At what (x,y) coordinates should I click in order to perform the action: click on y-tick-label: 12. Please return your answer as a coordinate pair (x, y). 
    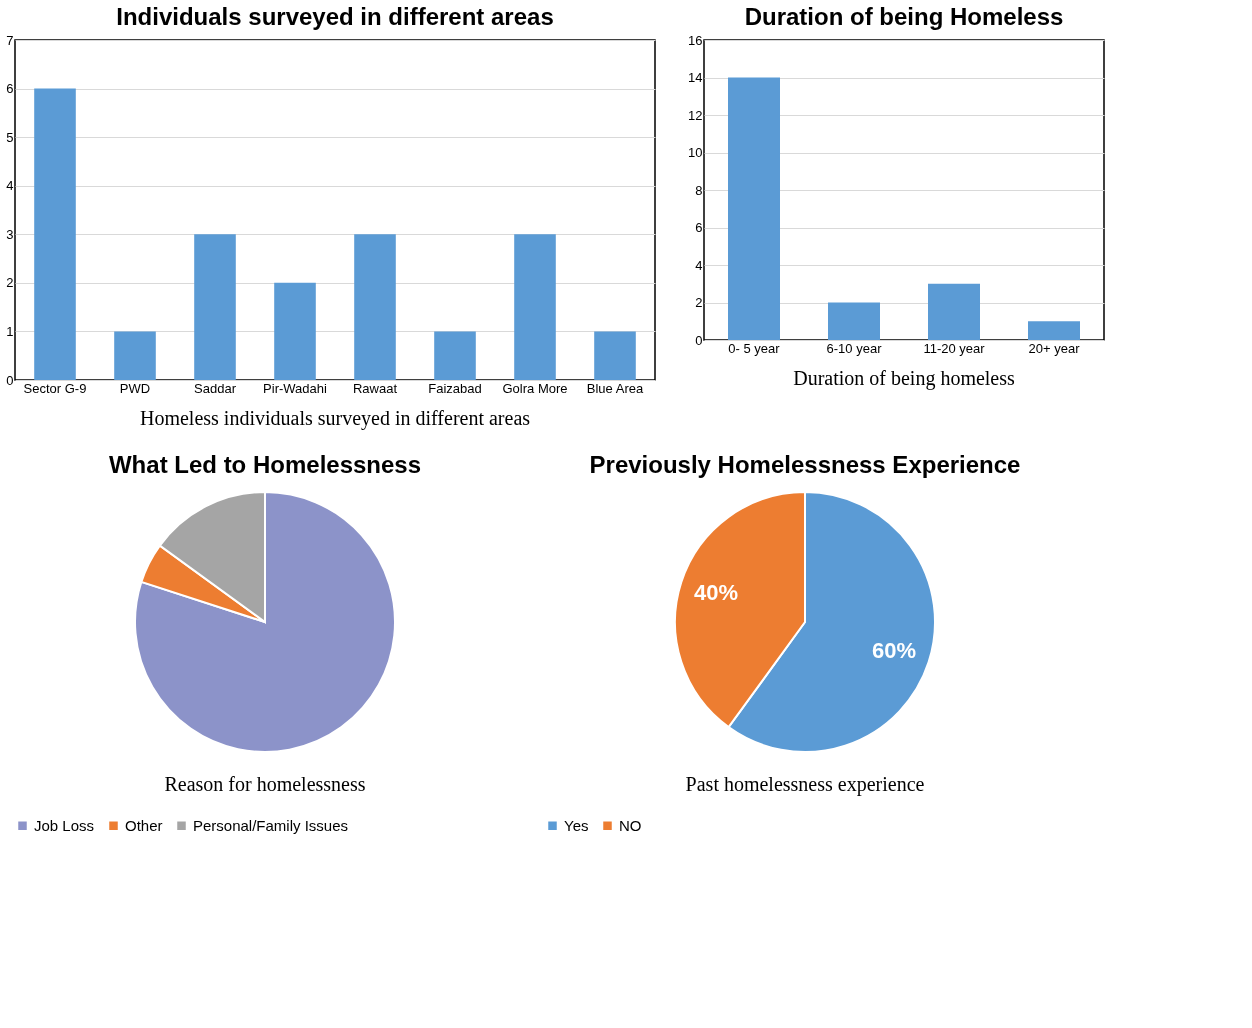
    Looking at the image, I should click on (695, 115).